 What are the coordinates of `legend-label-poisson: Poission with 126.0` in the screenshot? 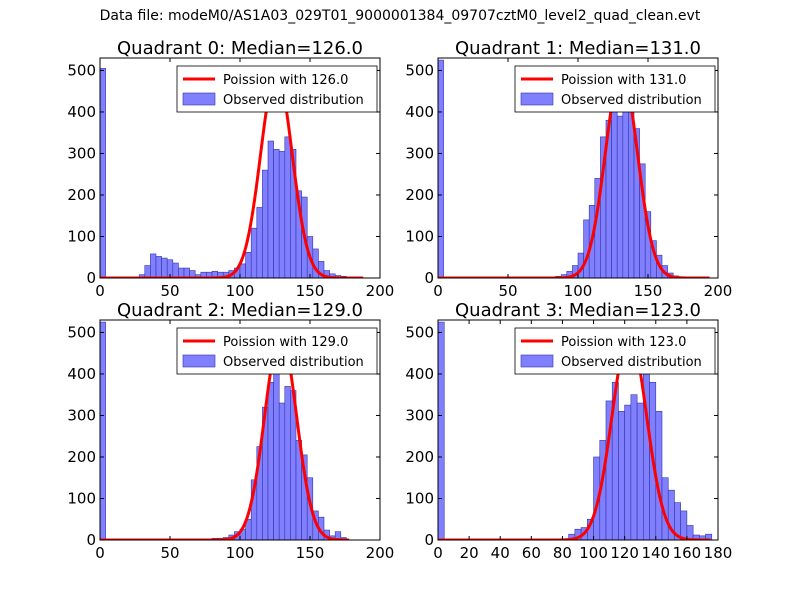 It's located at (285, 80).